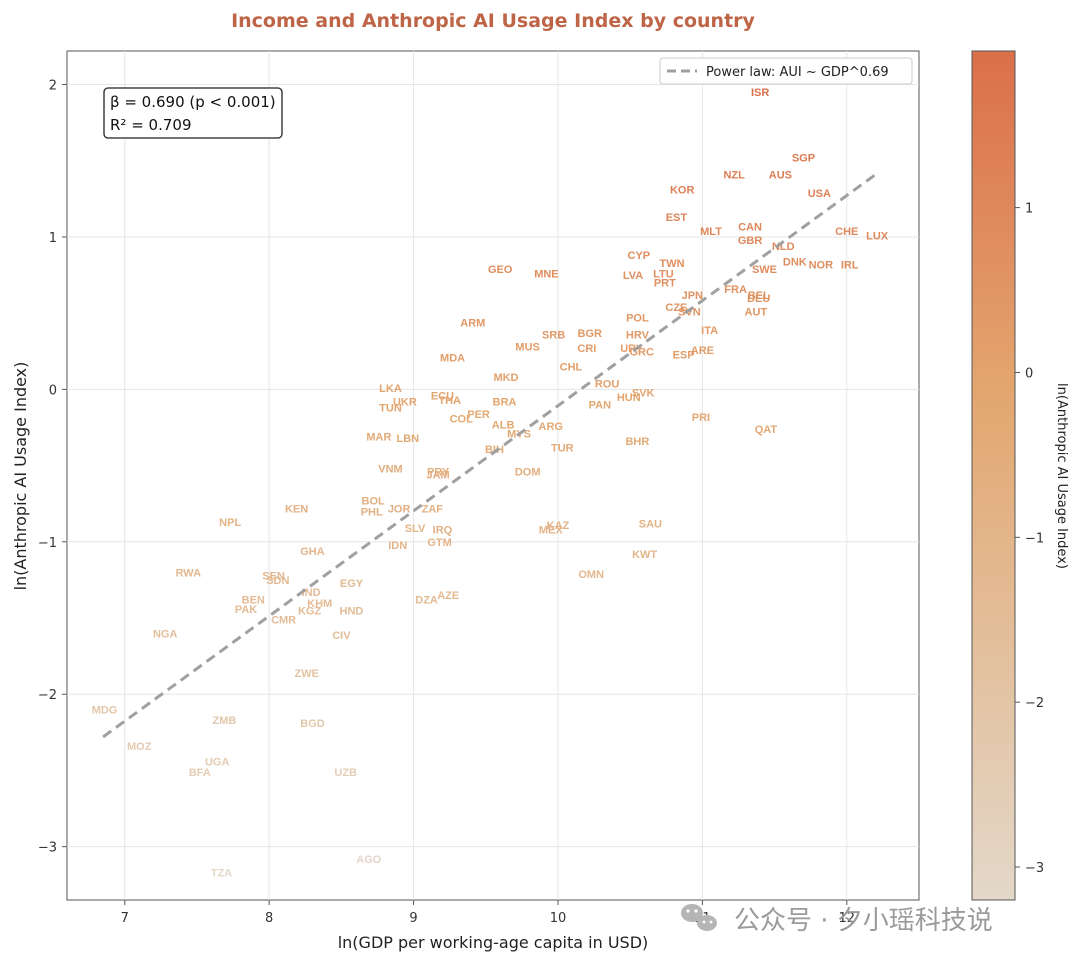 This screenshot has height=963, width=1080. Describe the element at coordinates (217, 762) in the screenshot. I see `country-label: UGA` at that location.